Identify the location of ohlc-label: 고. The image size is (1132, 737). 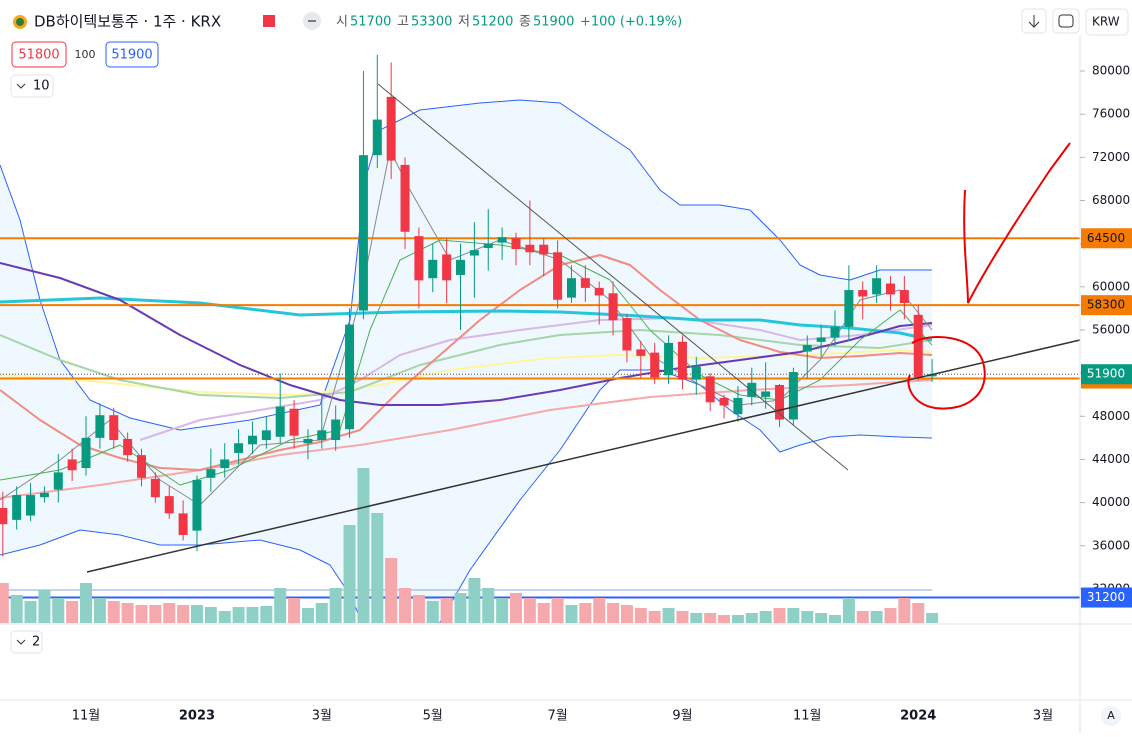
(403, 22).